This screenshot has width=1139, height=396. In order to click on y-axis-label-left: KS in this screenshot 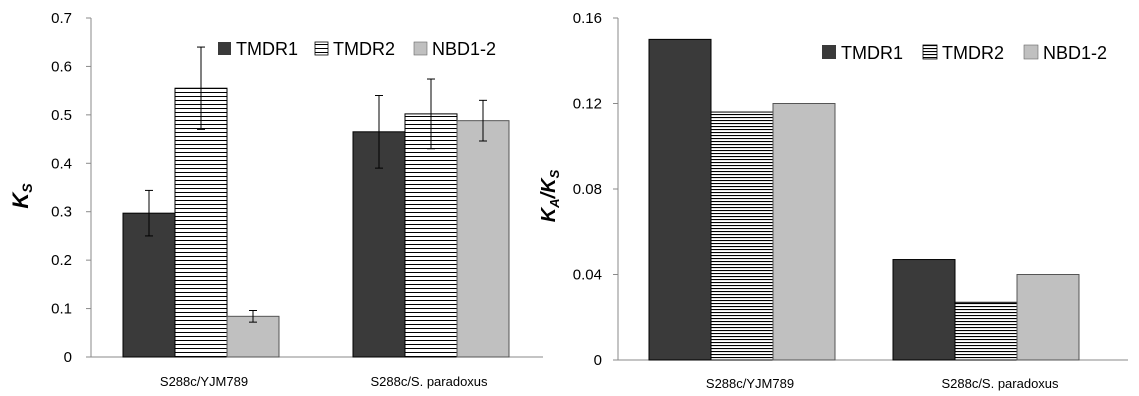, I will do `click(21, 196)`.